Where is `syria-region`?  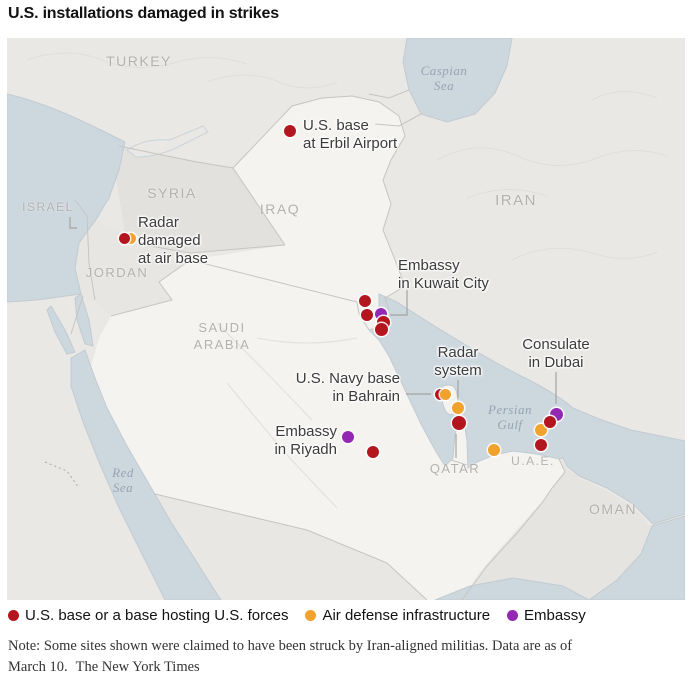 syria-region is located at coordinates (200, 199).